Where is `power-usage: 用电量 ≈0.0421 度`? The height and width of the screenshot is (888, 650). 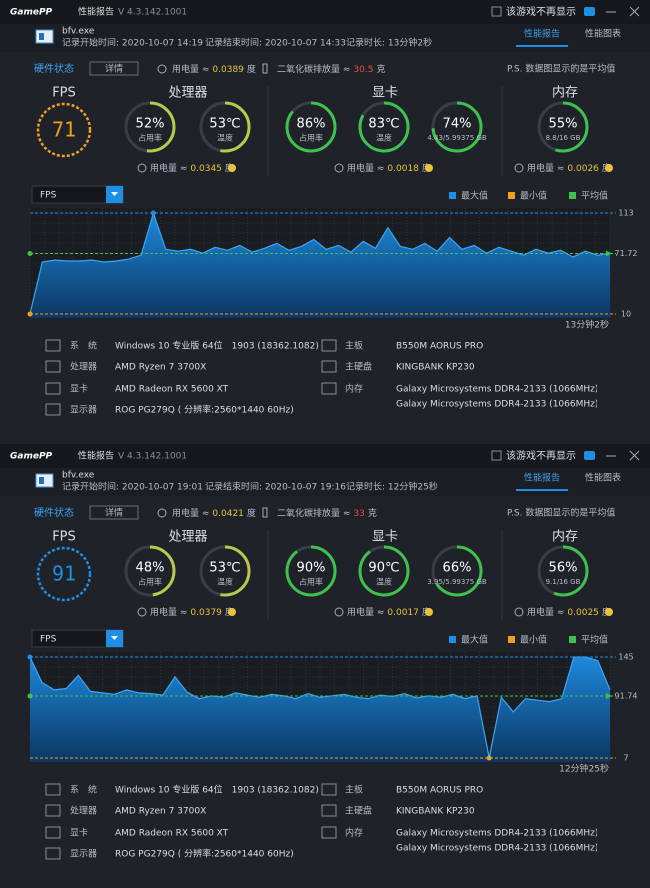 power-usage: 用电量 ≈0.0421 度 is located at coordinates (214, 513).